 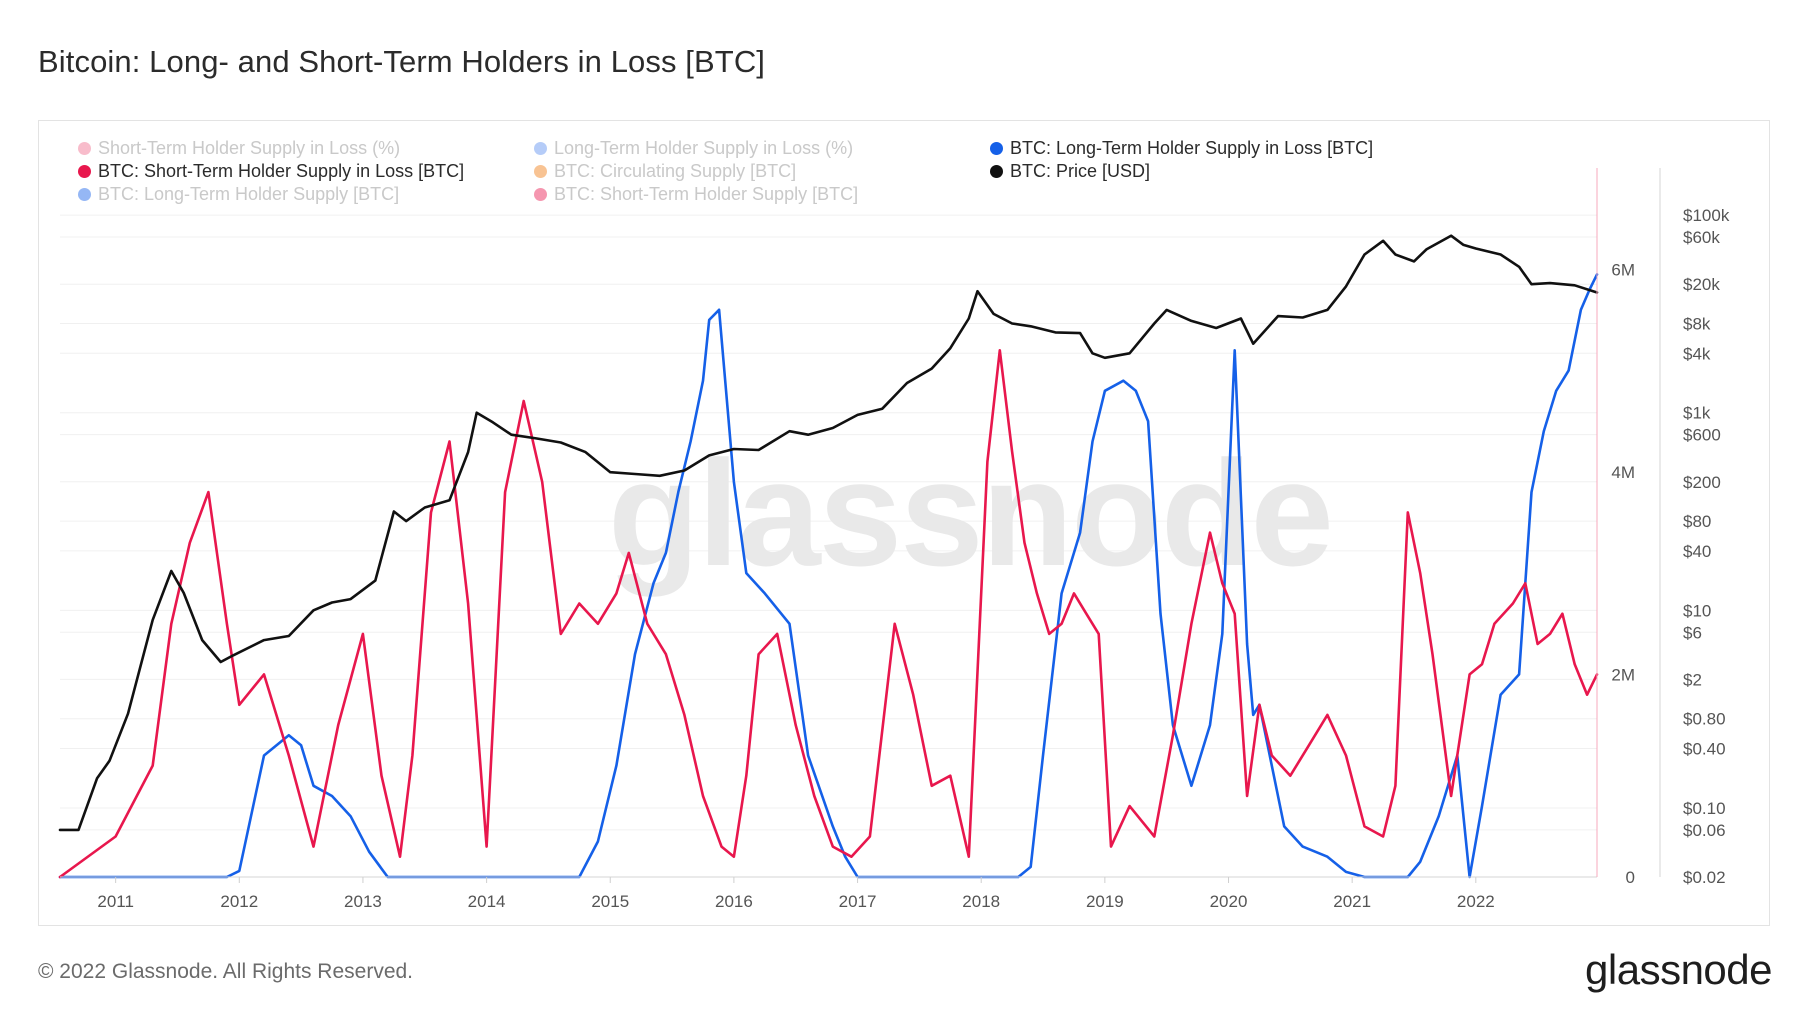 I want to click on legend-label: Short-Term Holder Supply in Loss (%), so click(x=249, y=148).